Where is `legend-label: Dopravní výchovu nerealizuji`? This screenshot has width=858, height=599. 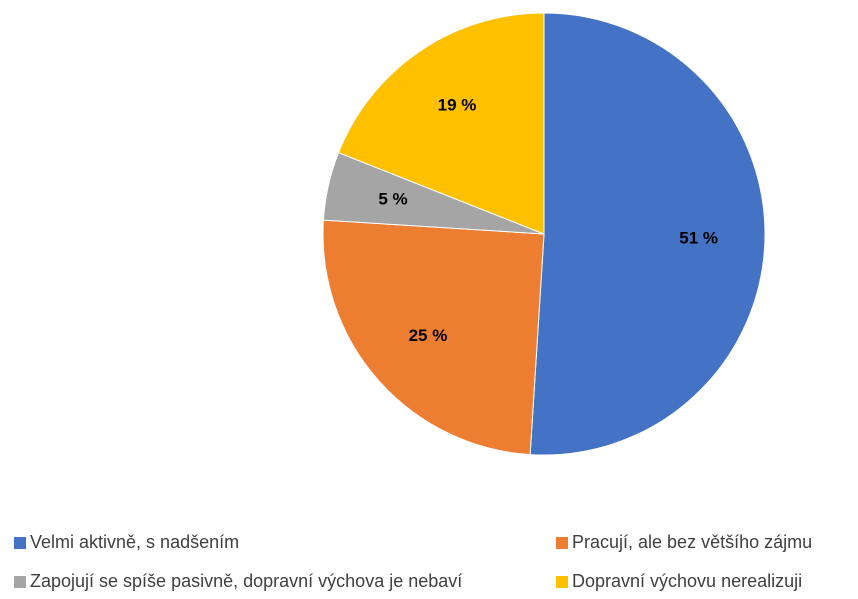 legend-label: Dopravní výchovu nerealizuji is located at coordinates (687, 581).